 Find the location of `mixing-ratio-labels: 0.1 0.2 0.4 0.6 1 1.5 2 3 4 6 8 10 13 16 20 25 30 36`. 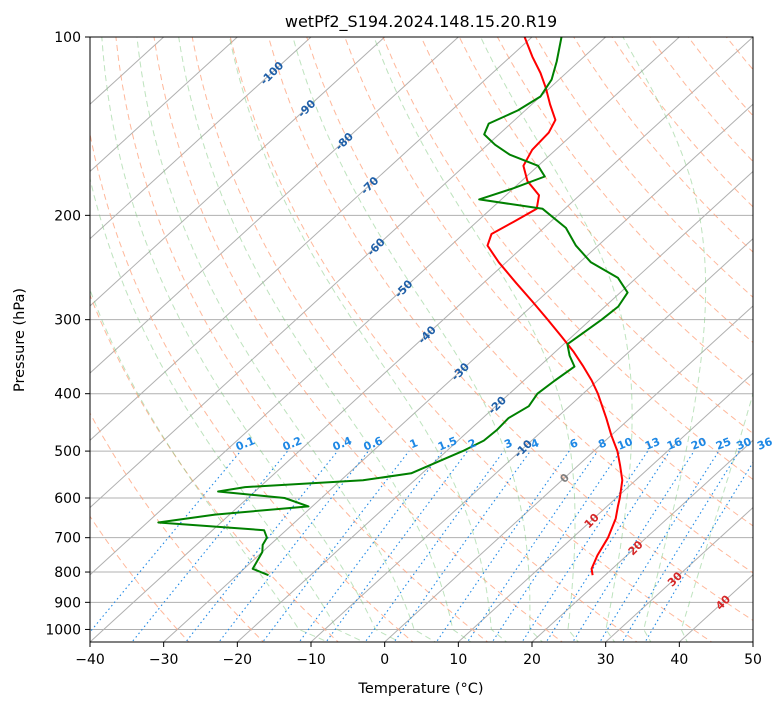

mixing-ratio-labels: 0.1 0.2 0.4 0.6 1 1.5 2 3 4 6 8 10 13 16 20 25 30 36 is located at coordinates (504, 443).